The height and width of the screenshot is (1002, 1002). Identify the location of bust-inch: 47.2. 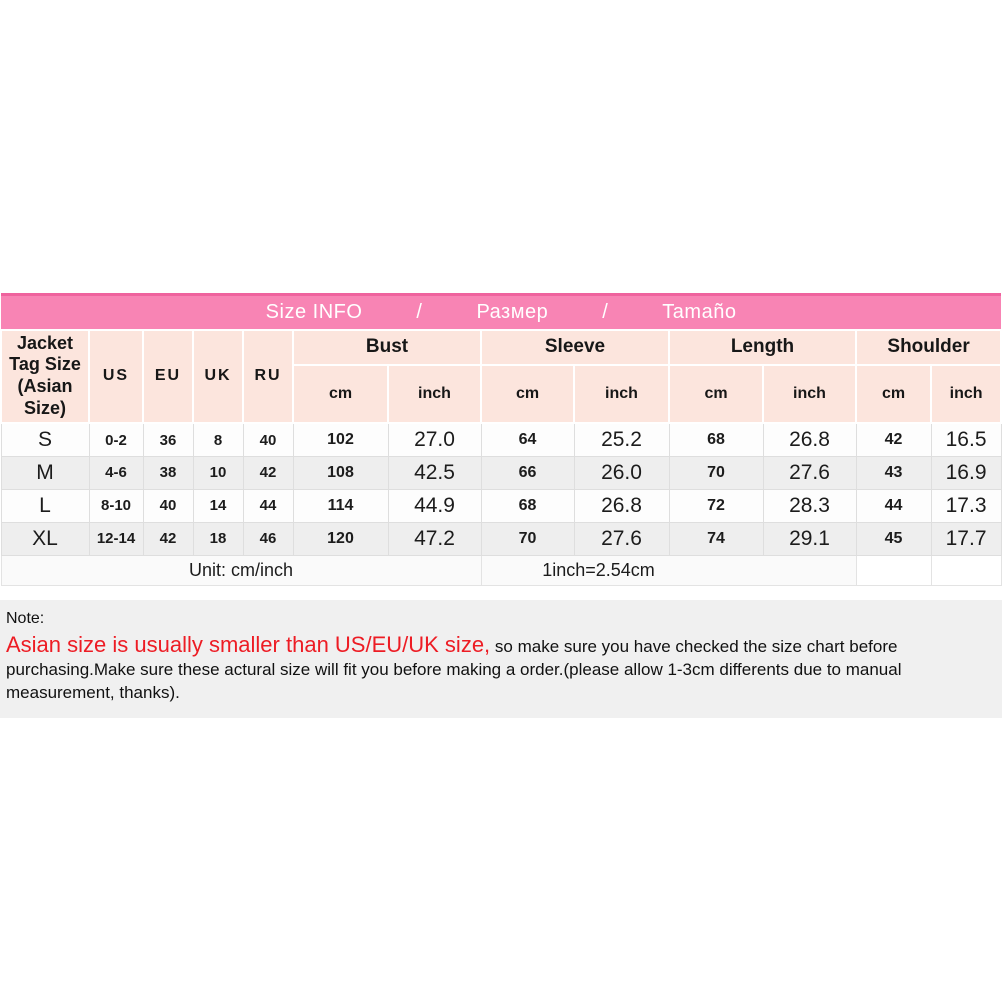
(434, 538).